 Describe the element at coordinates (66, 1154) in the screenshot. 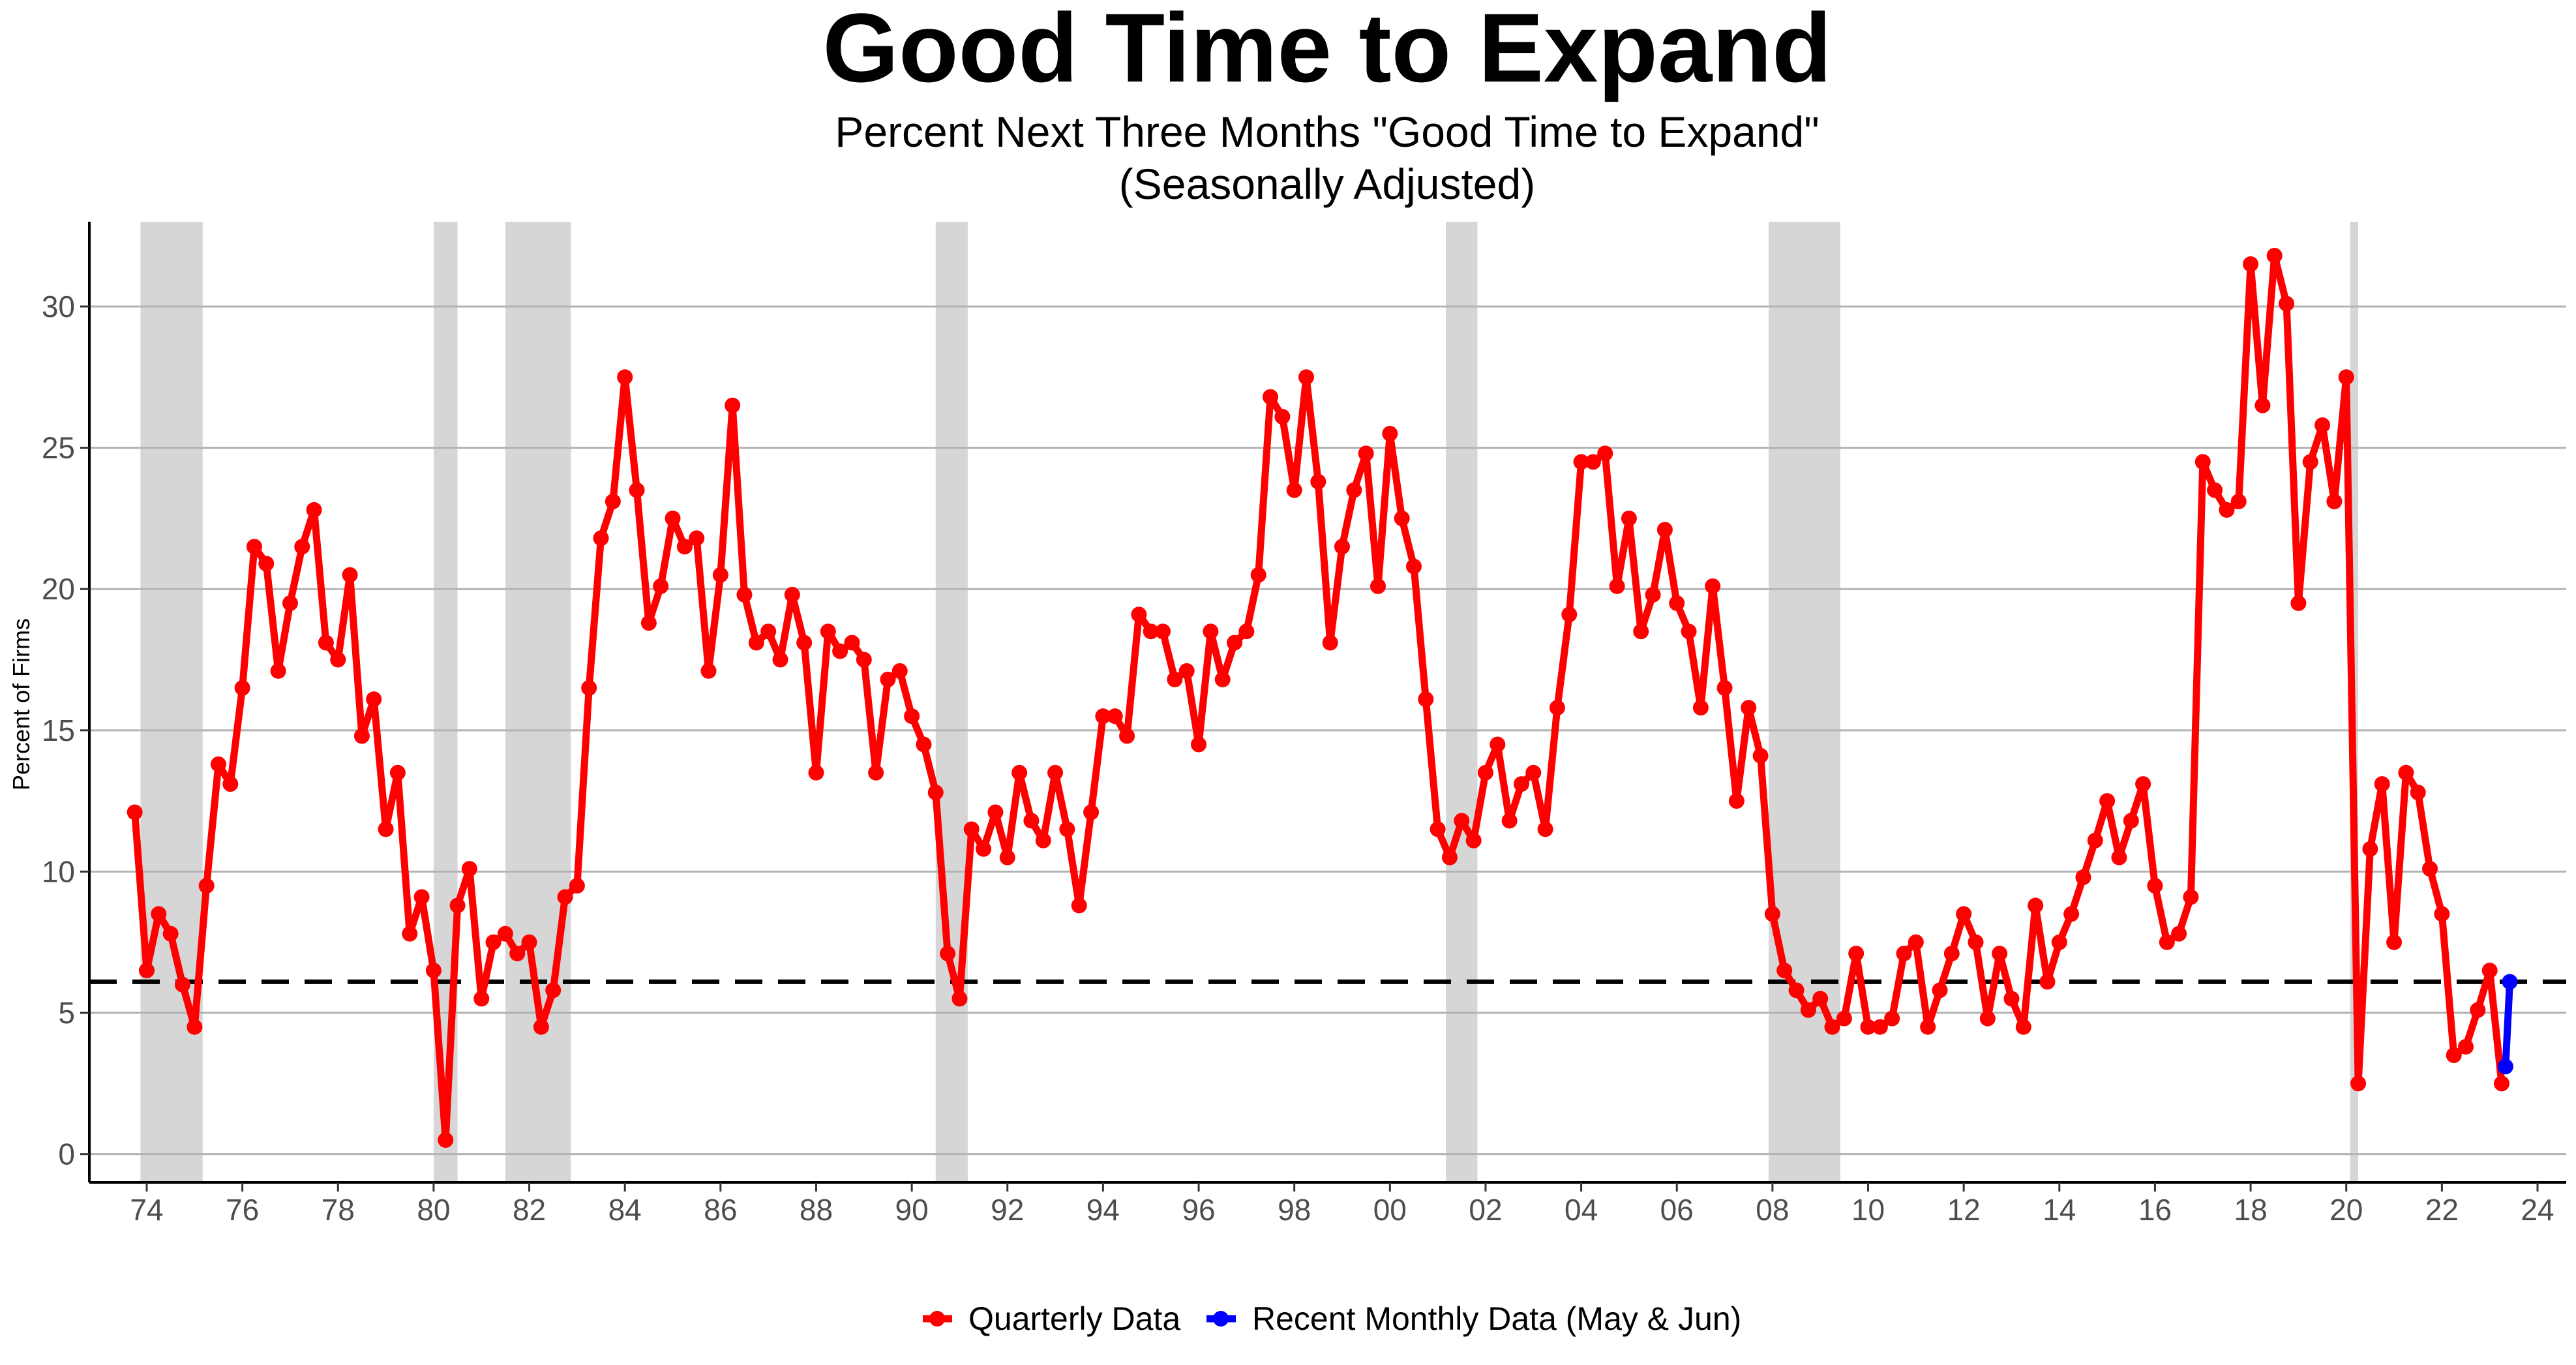

I see `y-tick-label-0: 0` at that location.